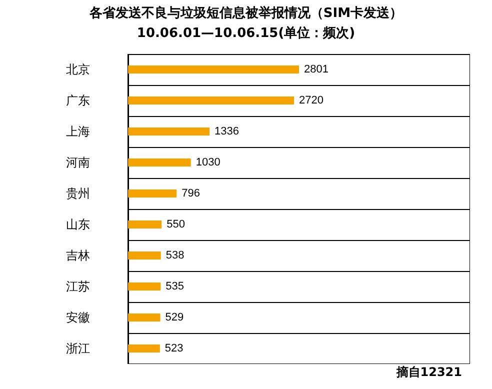  What do you see at coordinates (78, 317) in the screenshot?
I see `y-tick-label: 安徽` at bounding box center [78, 317].